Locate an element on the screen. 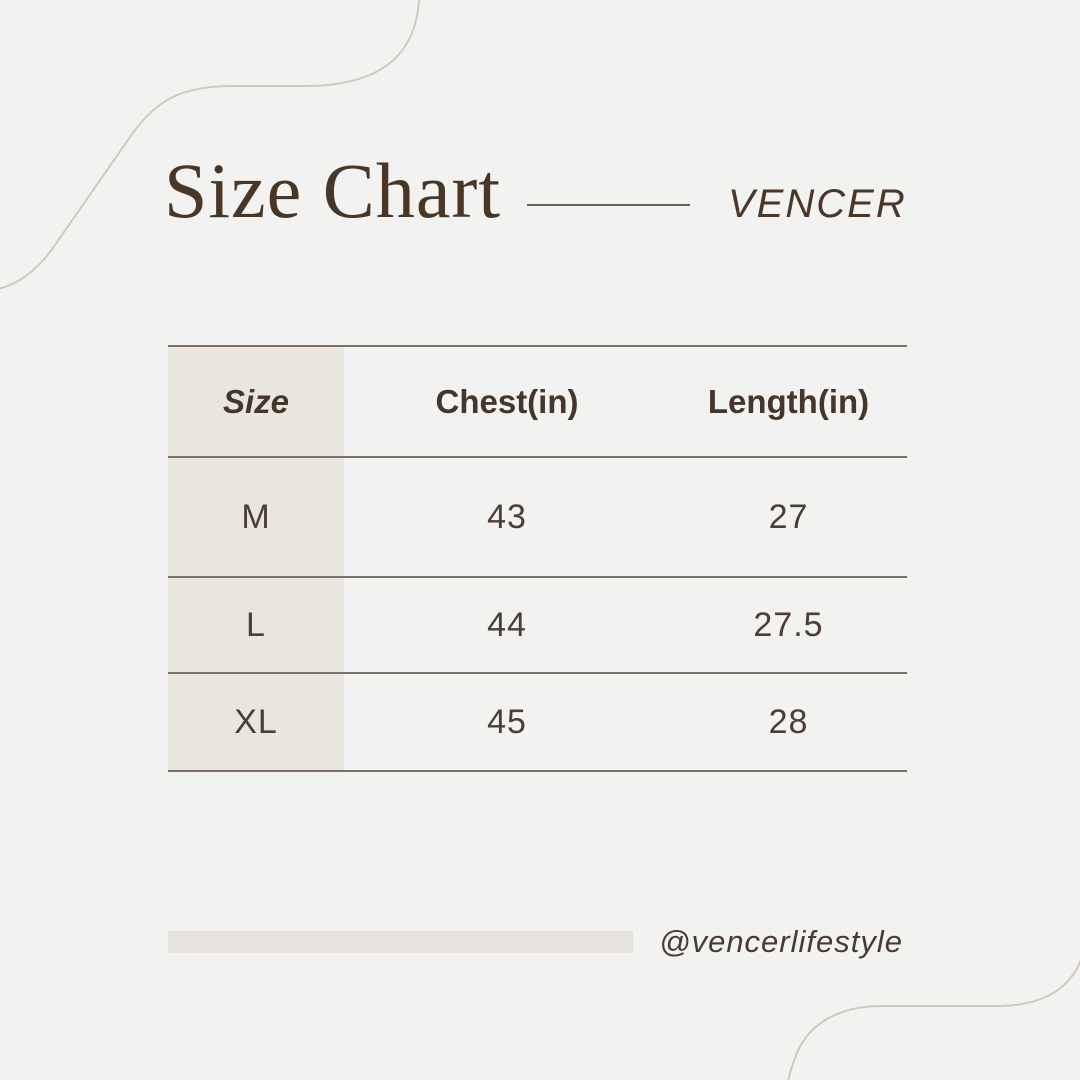 Image resolution: width=1080 pixels, height=1080 pixels. column-header-size: Size is located at coordinates (256, 401).